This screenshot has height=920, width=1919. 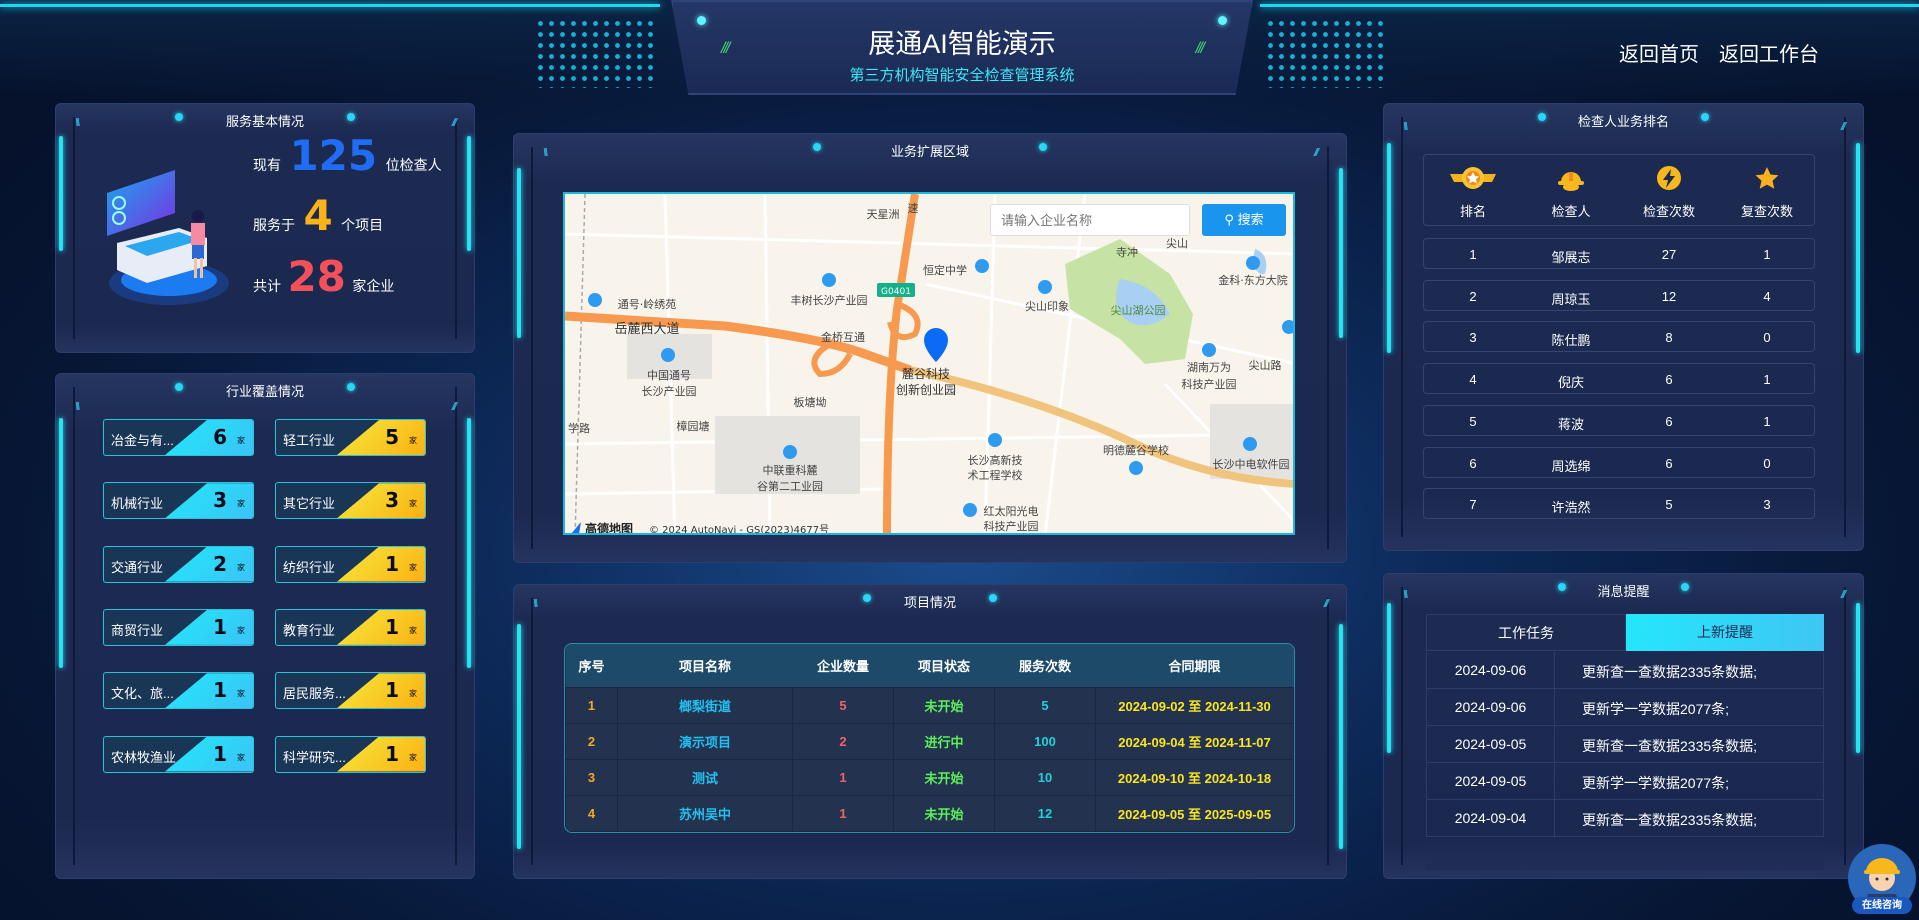 I want to click on industry-card: 交通行业 2 家, so click(x=178, y=564).